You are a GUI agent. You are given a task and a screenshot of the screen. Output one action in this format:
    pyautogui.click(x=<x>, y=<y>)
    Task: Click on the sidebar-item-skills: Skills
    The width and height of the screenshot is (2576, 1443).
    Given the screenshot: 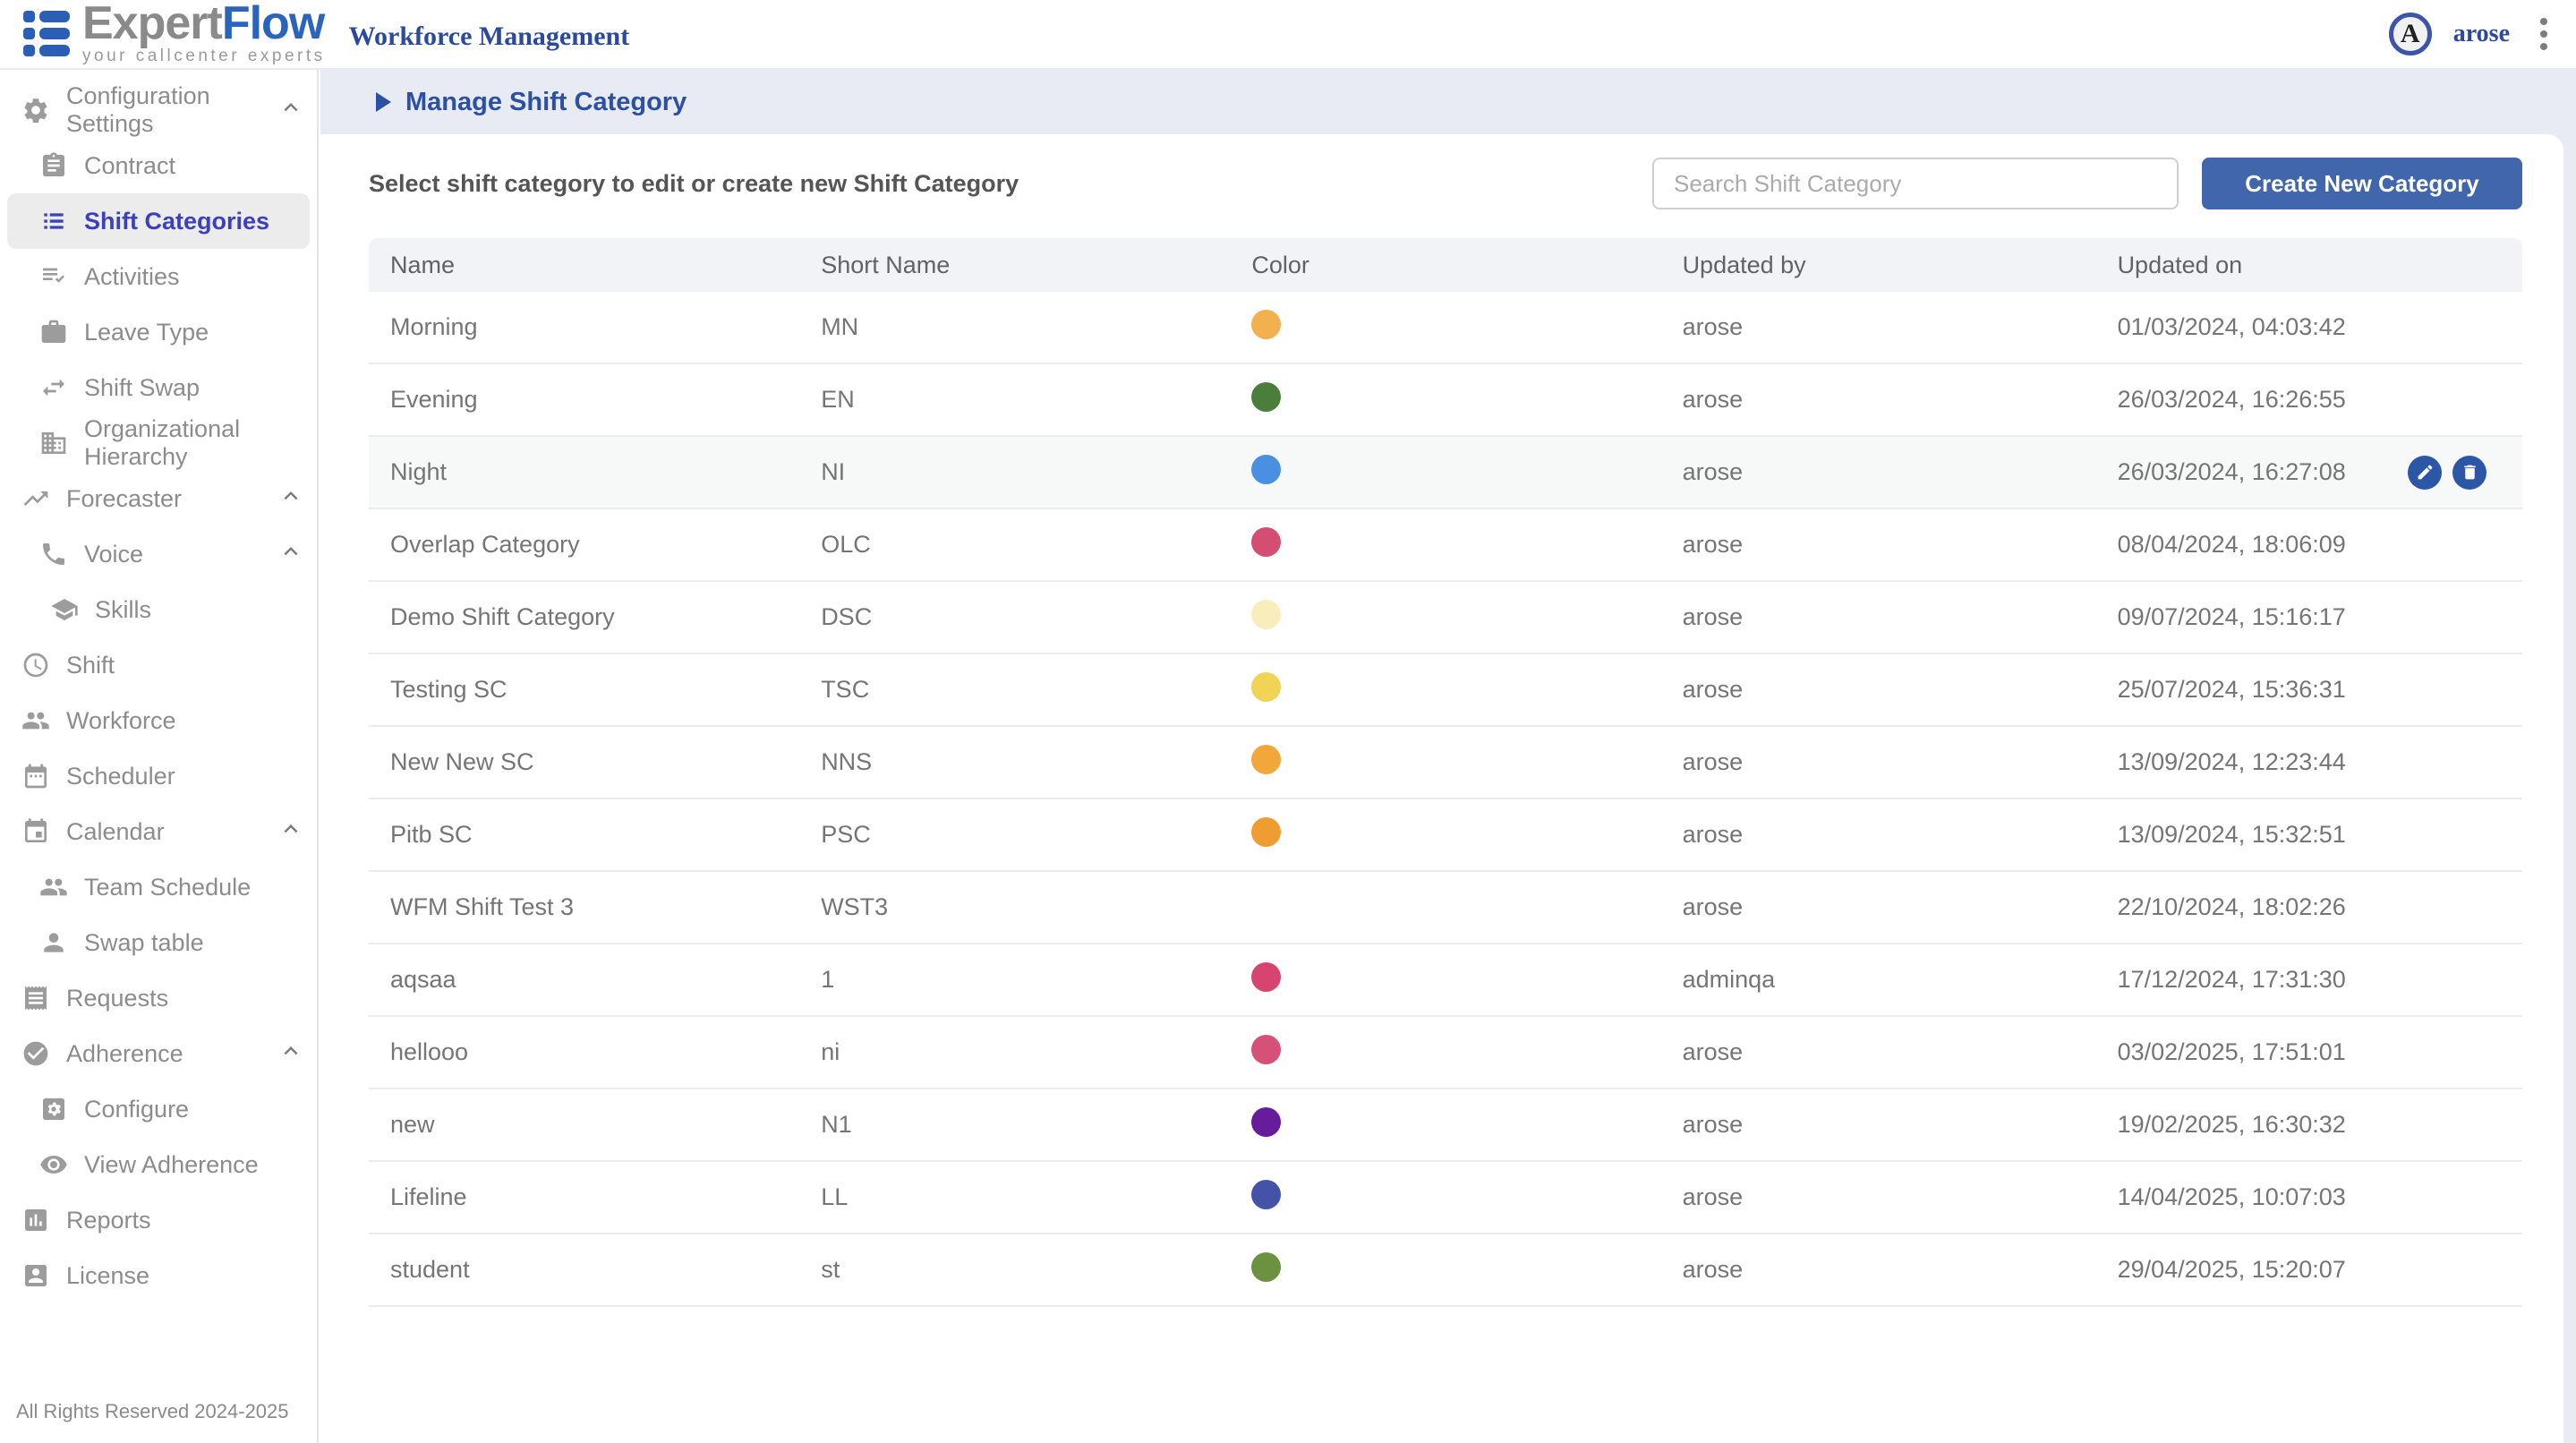 What is the action you would take?
    pyautogui.click(x=158, y=609)
    